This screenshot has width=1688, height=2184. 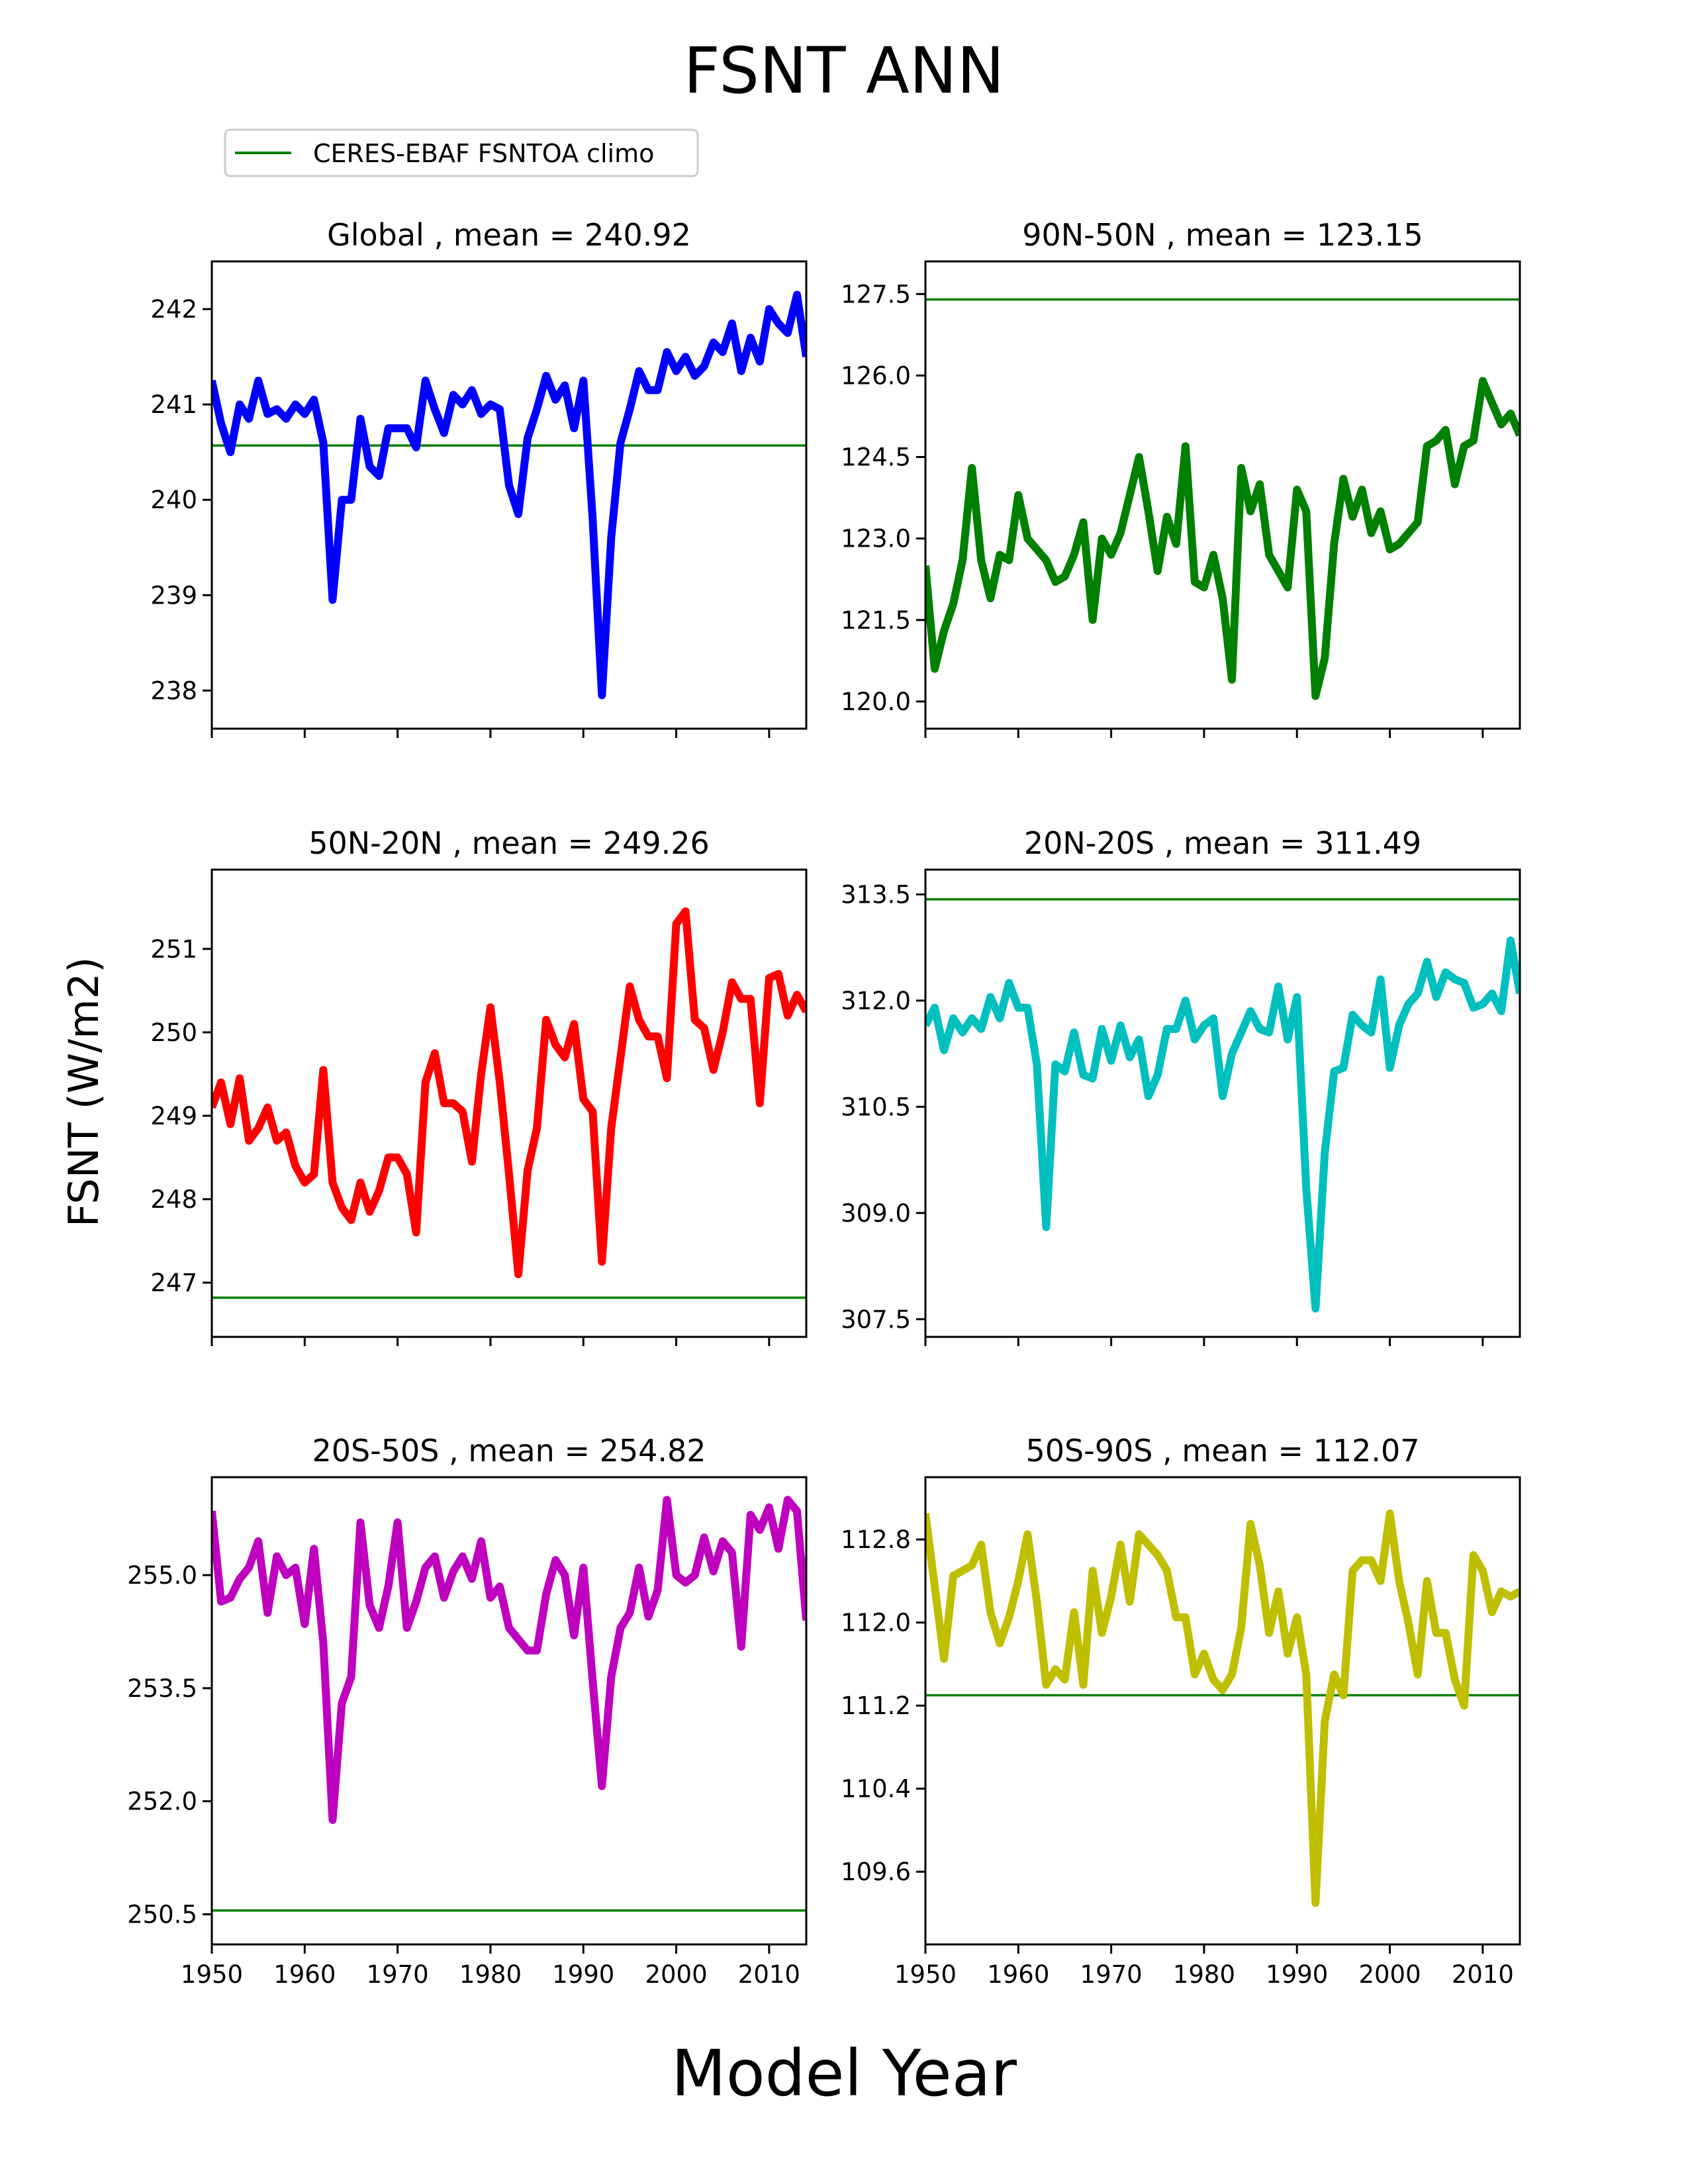 I want to click on panel-1: Global , mean = 240.92 238 239 240 241 242, so click(x=479, y=477).